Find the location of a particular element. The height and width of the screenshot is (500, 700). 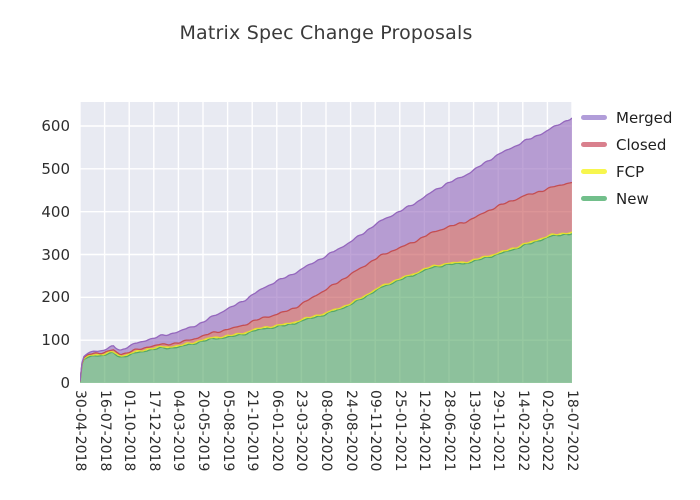

legend-item-fcp: FCP is located at coordinates (626, 171).